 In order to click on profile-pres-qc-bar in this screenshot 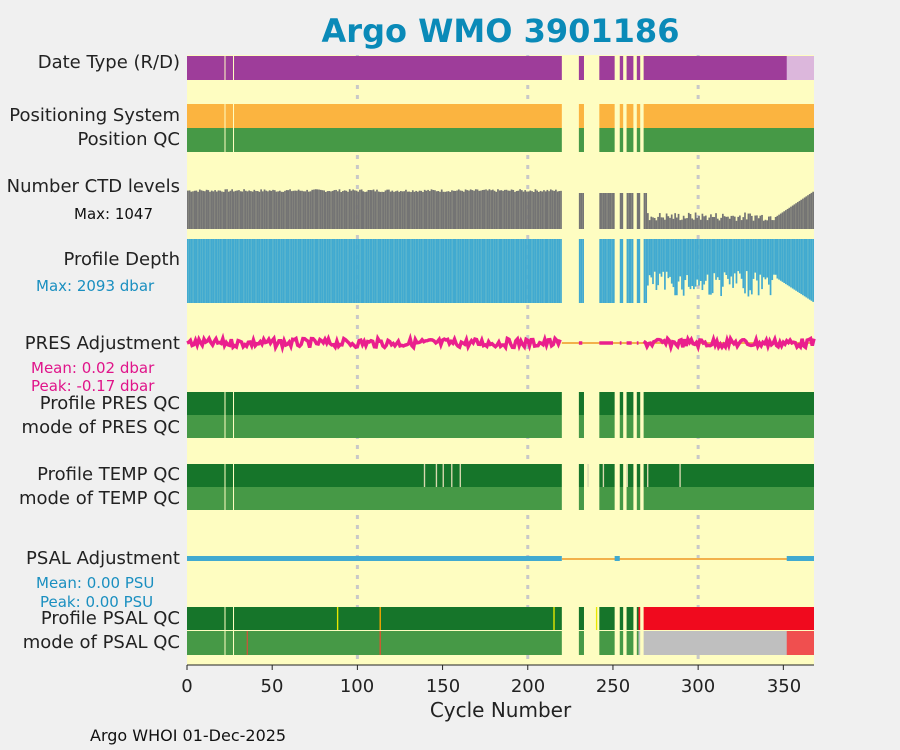, I will do `click(500, 403)`.